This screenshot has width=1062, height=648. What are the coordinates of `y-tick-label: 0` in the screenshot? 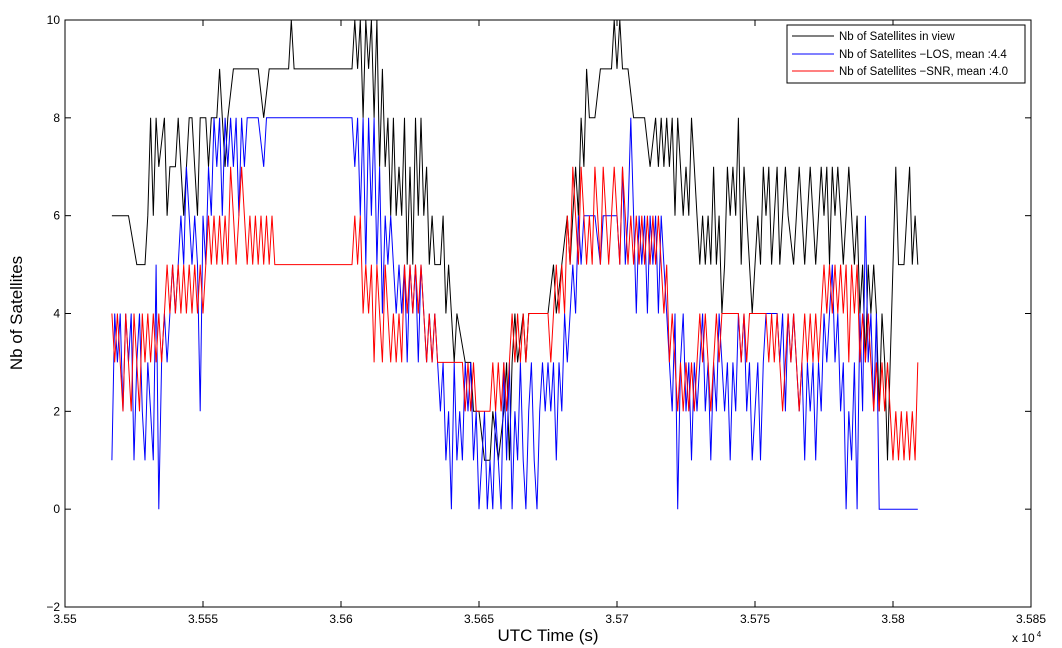 It's located at (56, 509).